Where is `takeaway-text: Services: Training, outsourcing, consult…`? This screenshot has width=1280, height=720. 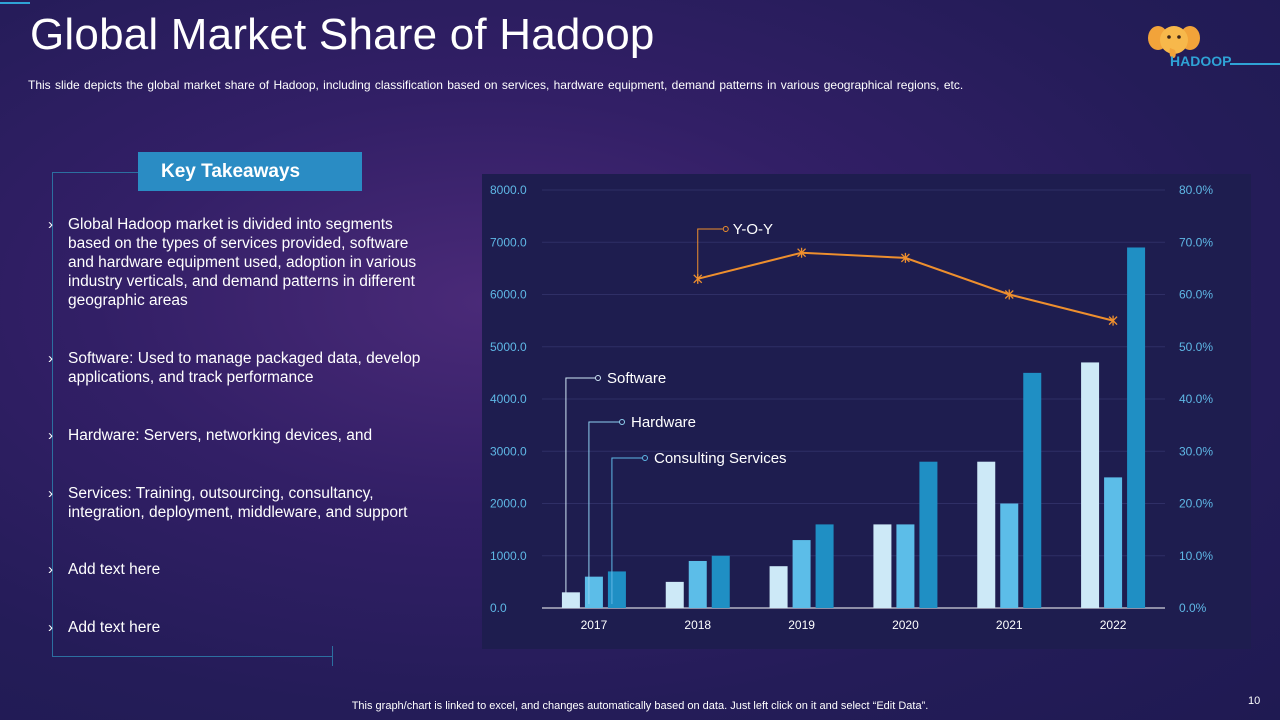 takeaway-text: Services: Training, outsourcing, consult… is located at coordinates (238, 503).